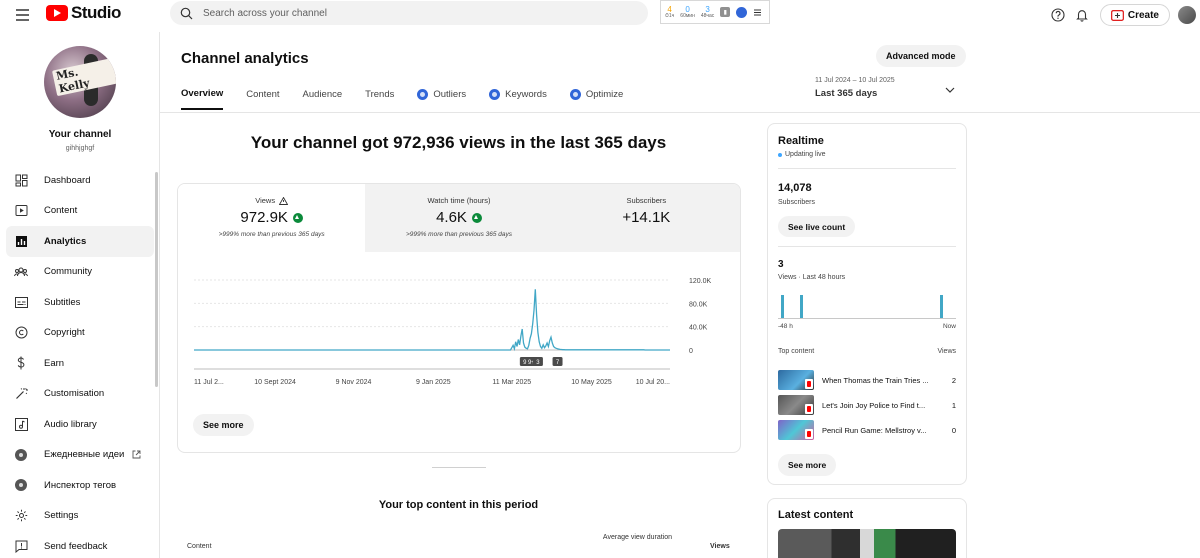 The height and width of the screenshot is (558, 1200). I want to click on realtime-content-row: Let's Join Joy Police to Find t... 1, so click(867, 405).